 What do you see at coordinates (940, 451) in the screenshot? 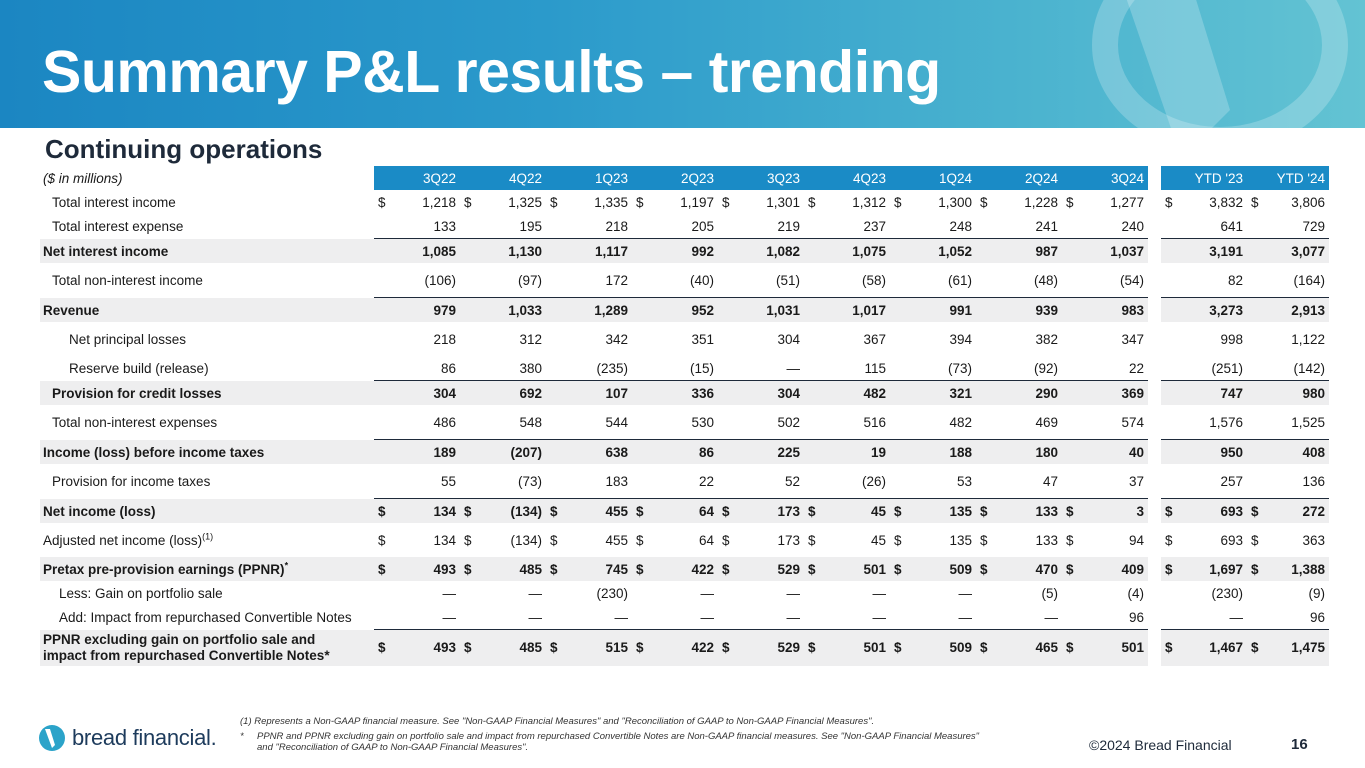
I see `table-cell: 188` at bounding box center [940, 451].